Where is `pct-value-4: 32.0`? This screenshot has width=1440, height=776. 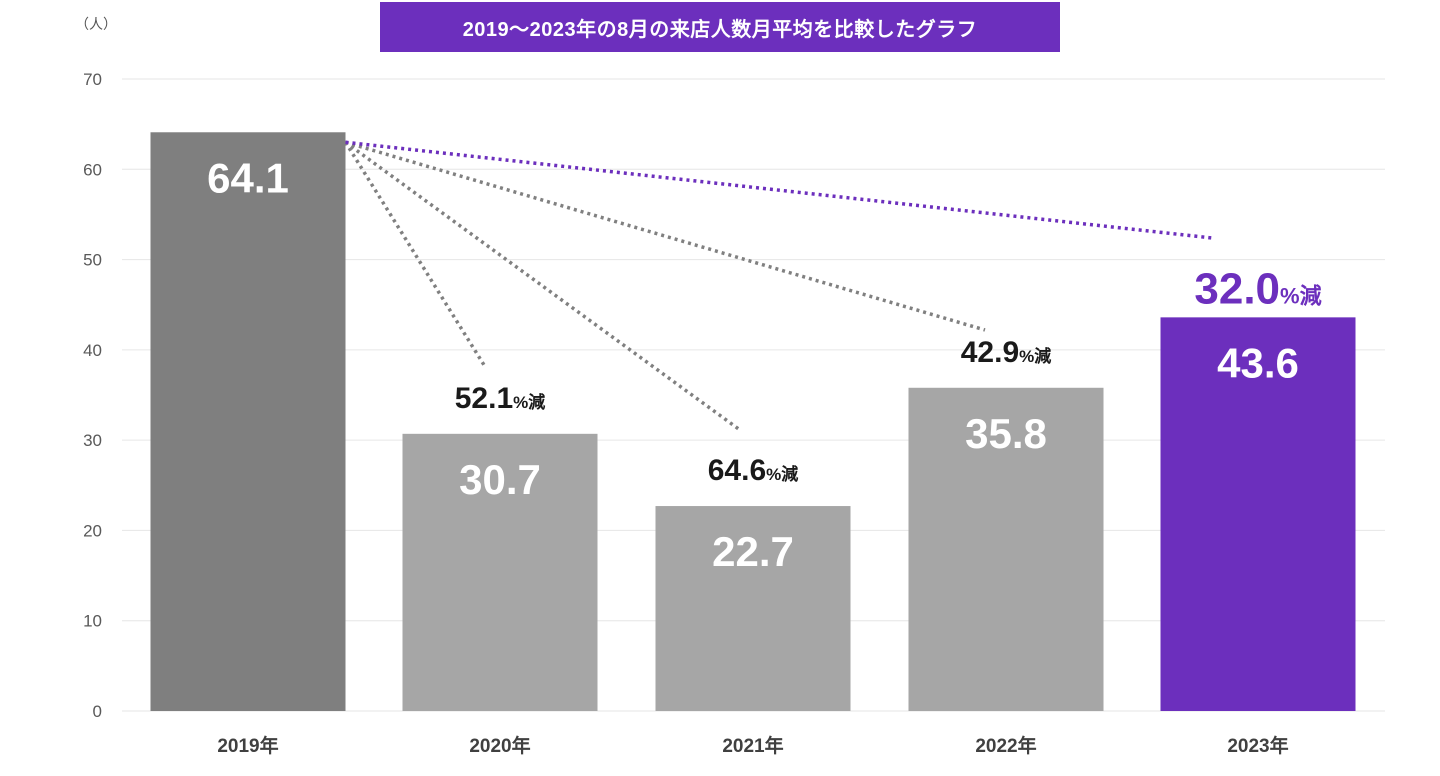 pct-value-4: 32.0 is located at coordinates (1237, 288).